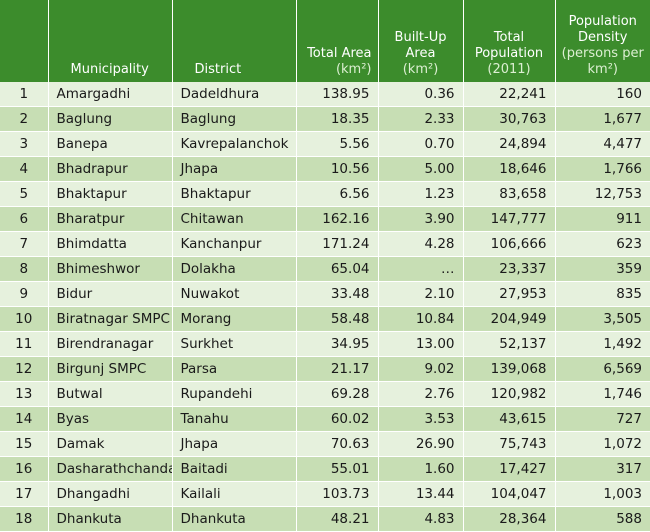  I want to click on total-area-cell: 55.01, so click(337, 469).